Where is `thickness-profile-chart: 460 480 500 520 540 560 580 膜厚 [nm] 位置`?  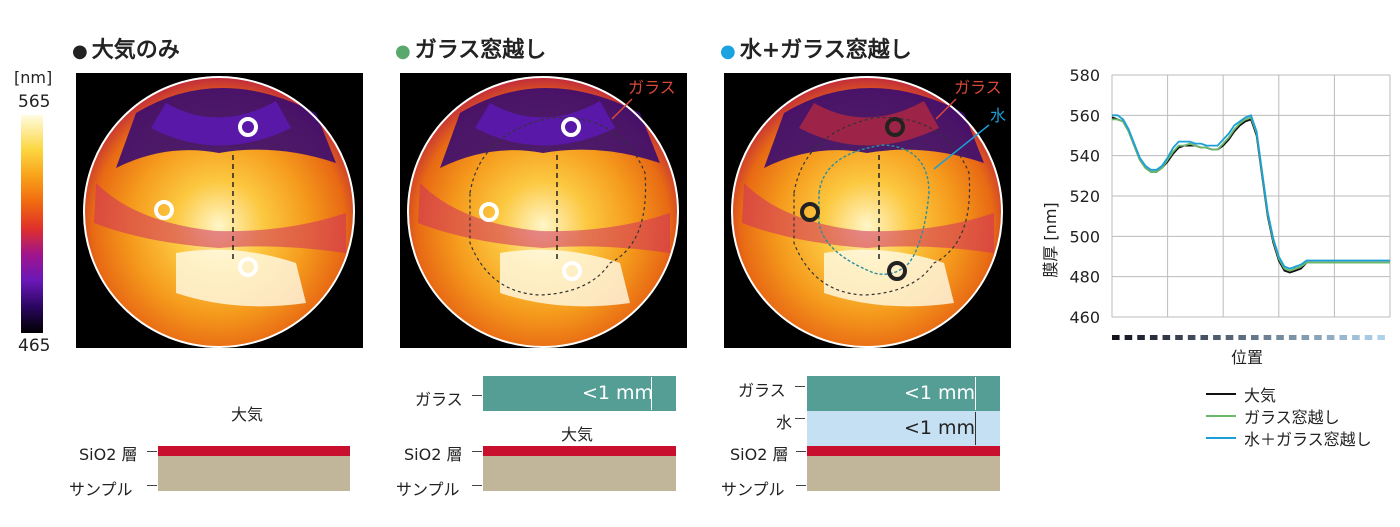
thickness-profile-chart: 460 480 500 520 540 560 580 膜厚 [nm] 位置 is located at coordinates (1216, 216).